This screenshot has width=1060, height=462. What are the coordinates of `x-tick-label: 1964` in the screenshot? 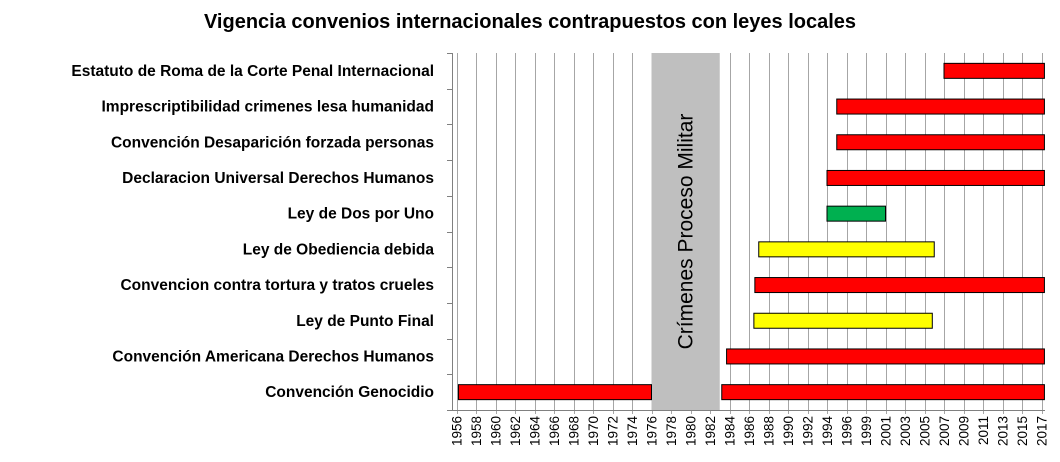 It's located at (535, 431).